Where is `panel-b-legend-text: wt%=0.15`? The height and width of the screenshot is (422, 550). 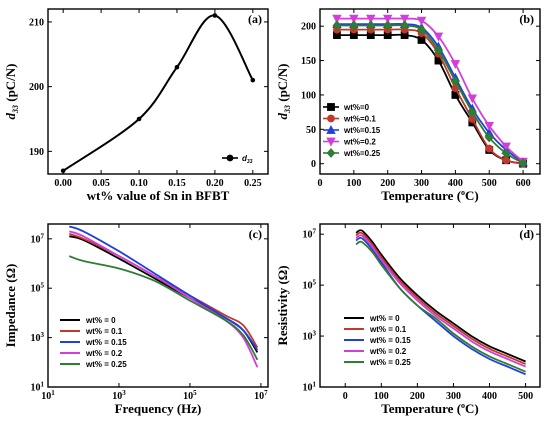
panel-b-legend-text: wt%=0.15 is located at coordinates (362, 130).